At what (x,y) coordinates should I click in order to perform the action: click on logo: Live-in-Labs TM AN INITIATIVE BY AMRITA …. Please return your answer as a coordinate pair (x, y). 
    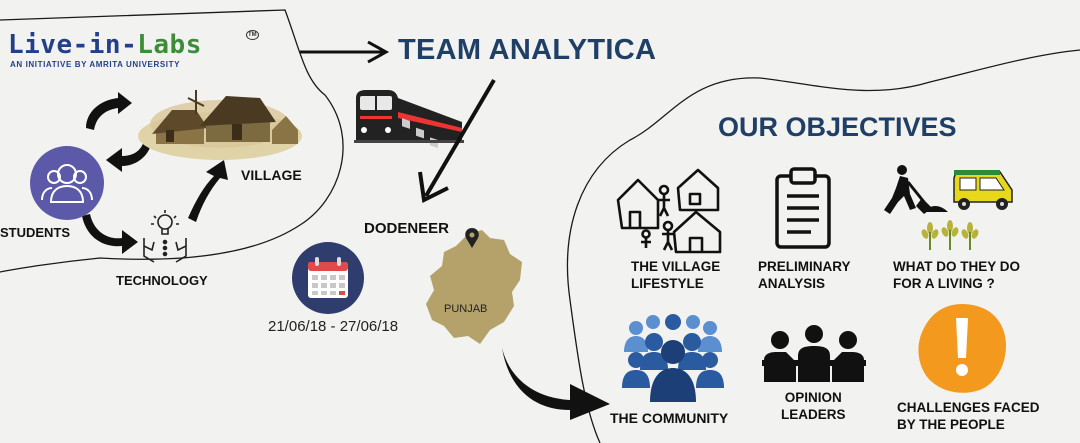
    Looking at the image, I should click on (138, 51).